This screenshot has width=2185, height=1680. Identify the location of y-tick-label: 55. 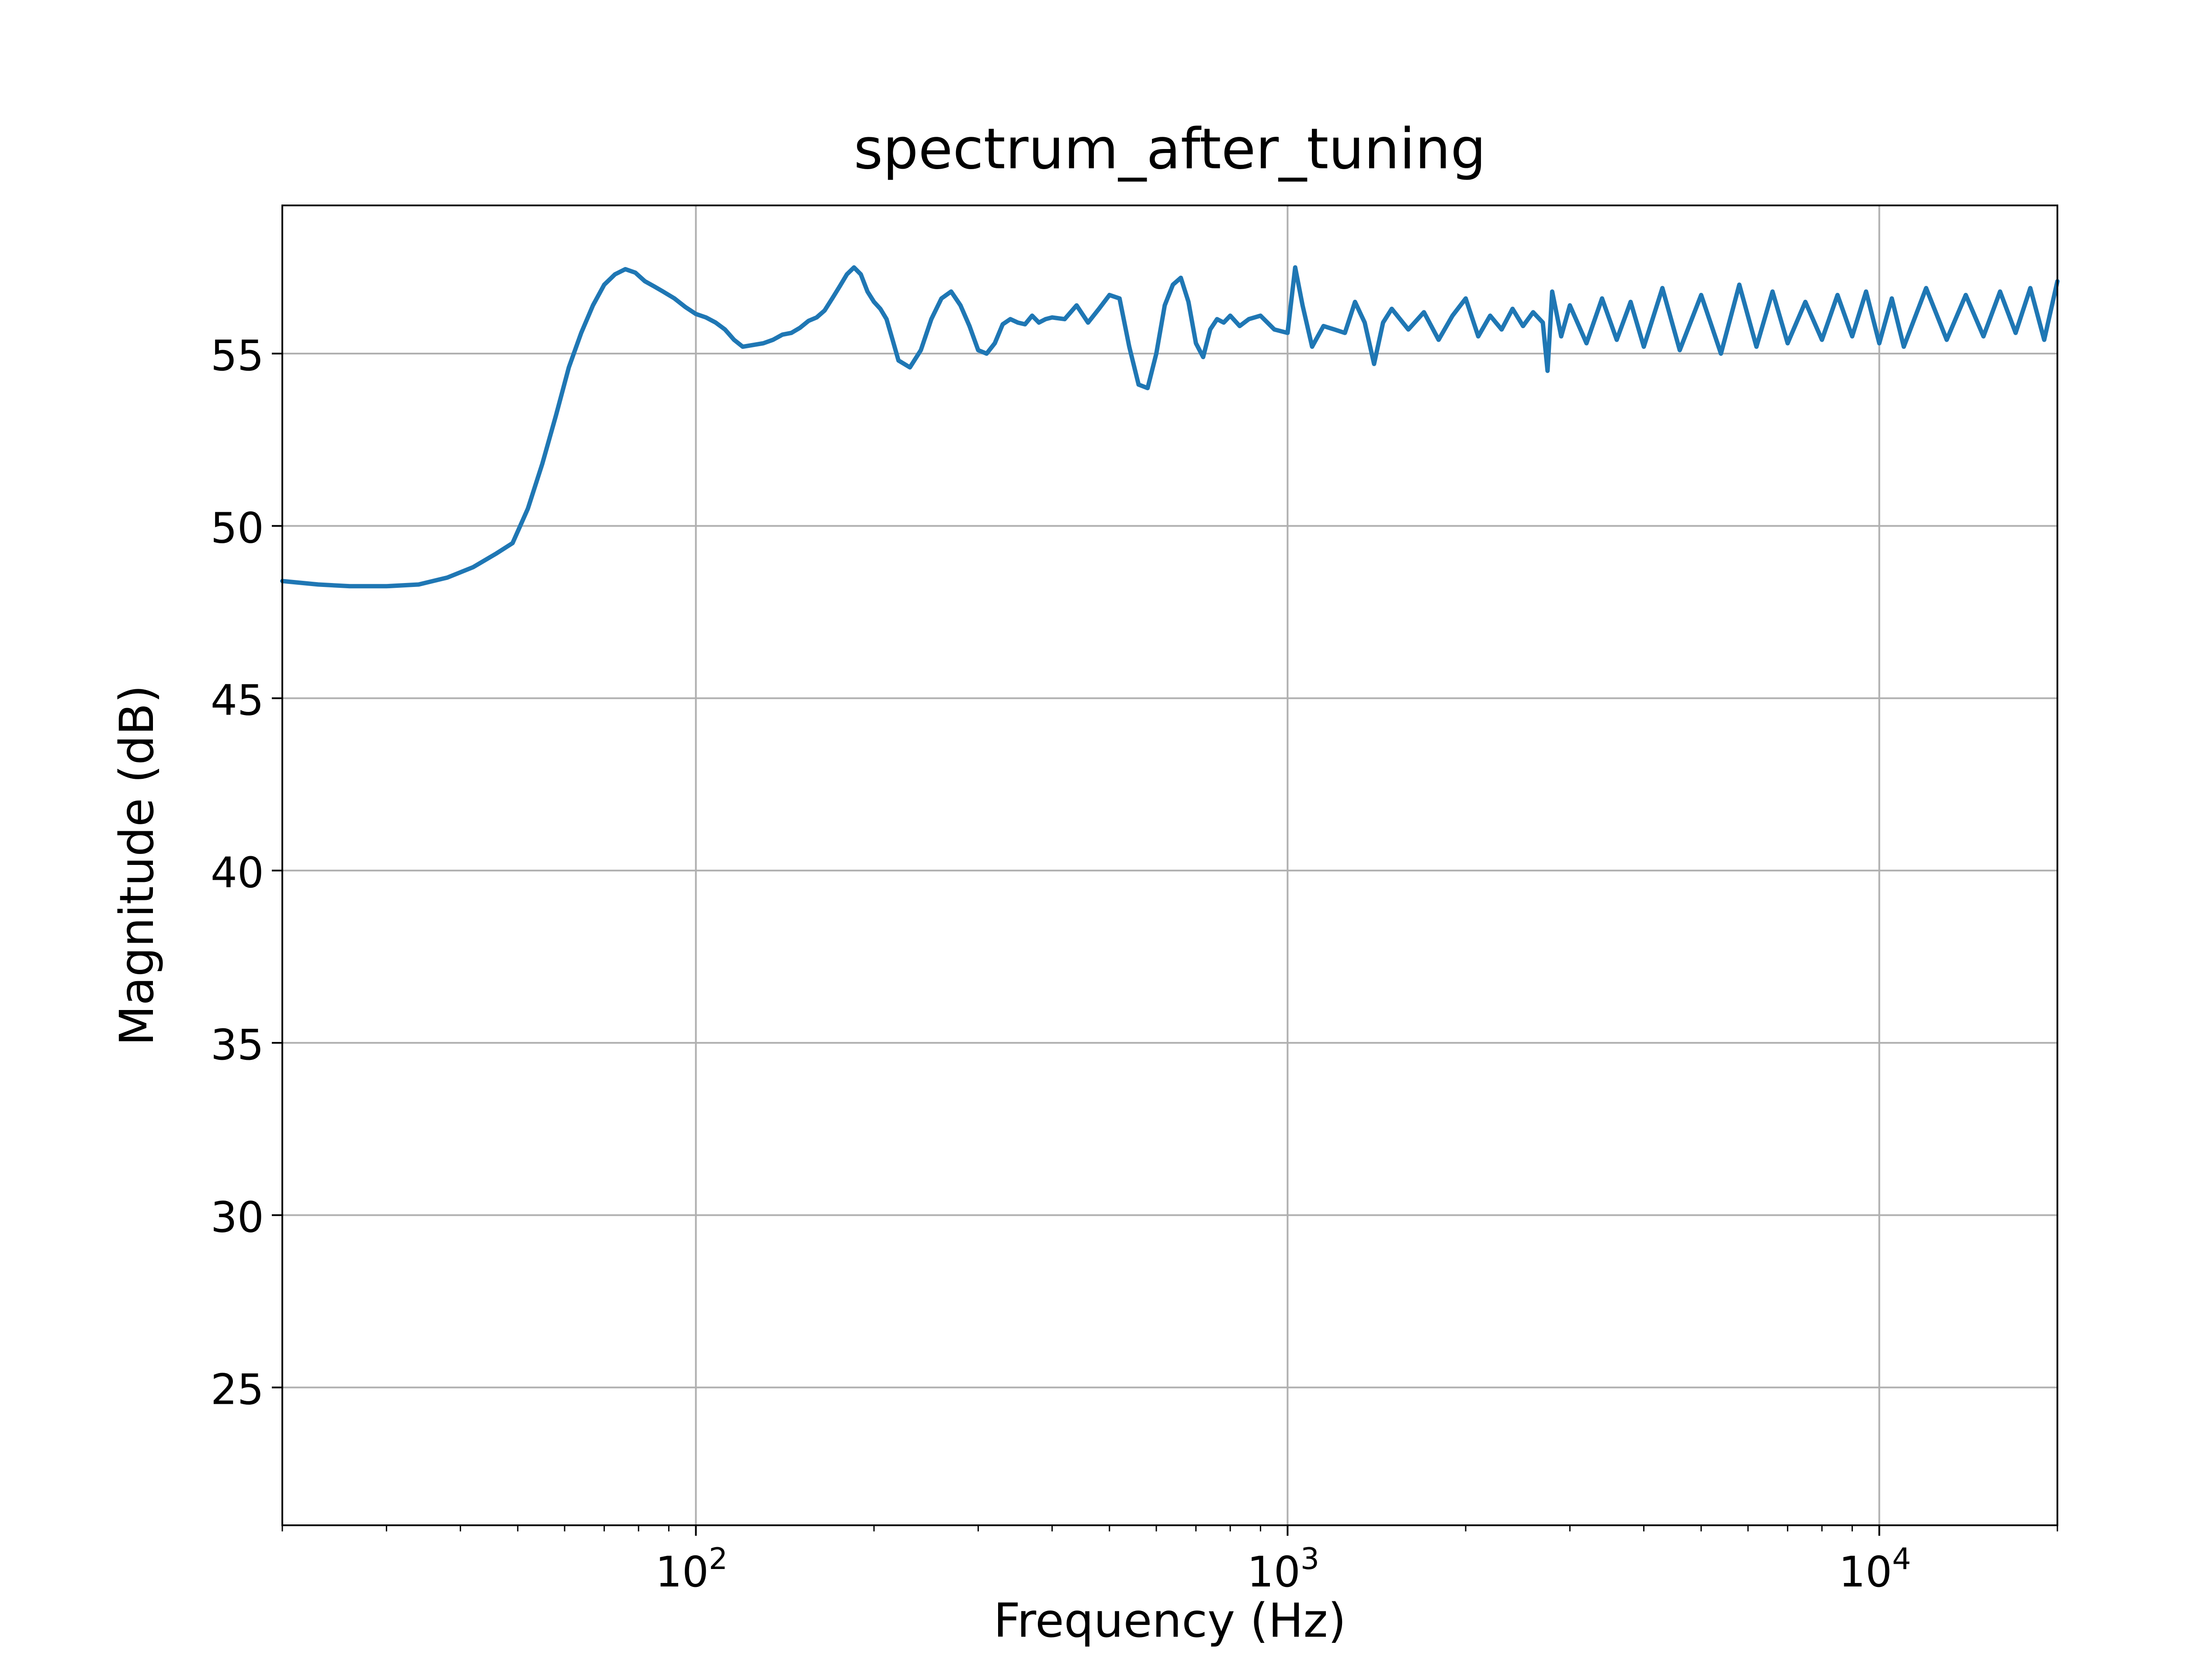
(237, 355).